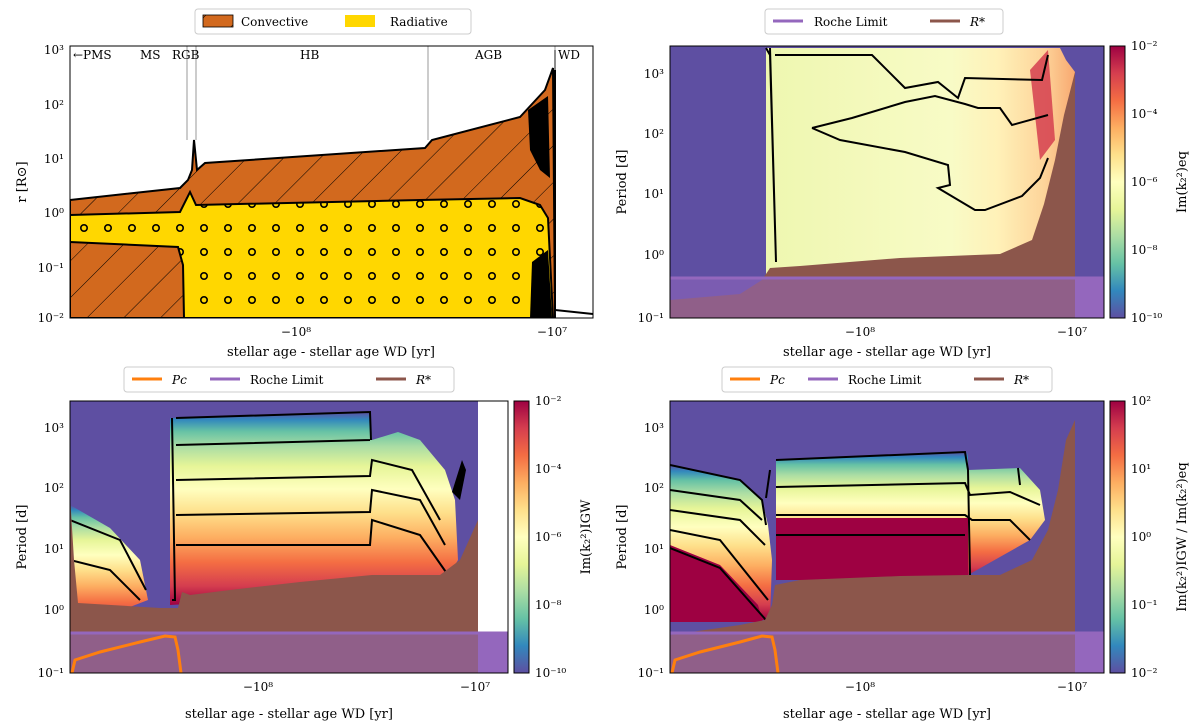 Image resolution: width=1200 pixels, height=727 pixels. What do you see at coordinates (22, 537) in the screenshot?
I see `bl-ylabel: Period [d]` at bounding box center [22, 537].